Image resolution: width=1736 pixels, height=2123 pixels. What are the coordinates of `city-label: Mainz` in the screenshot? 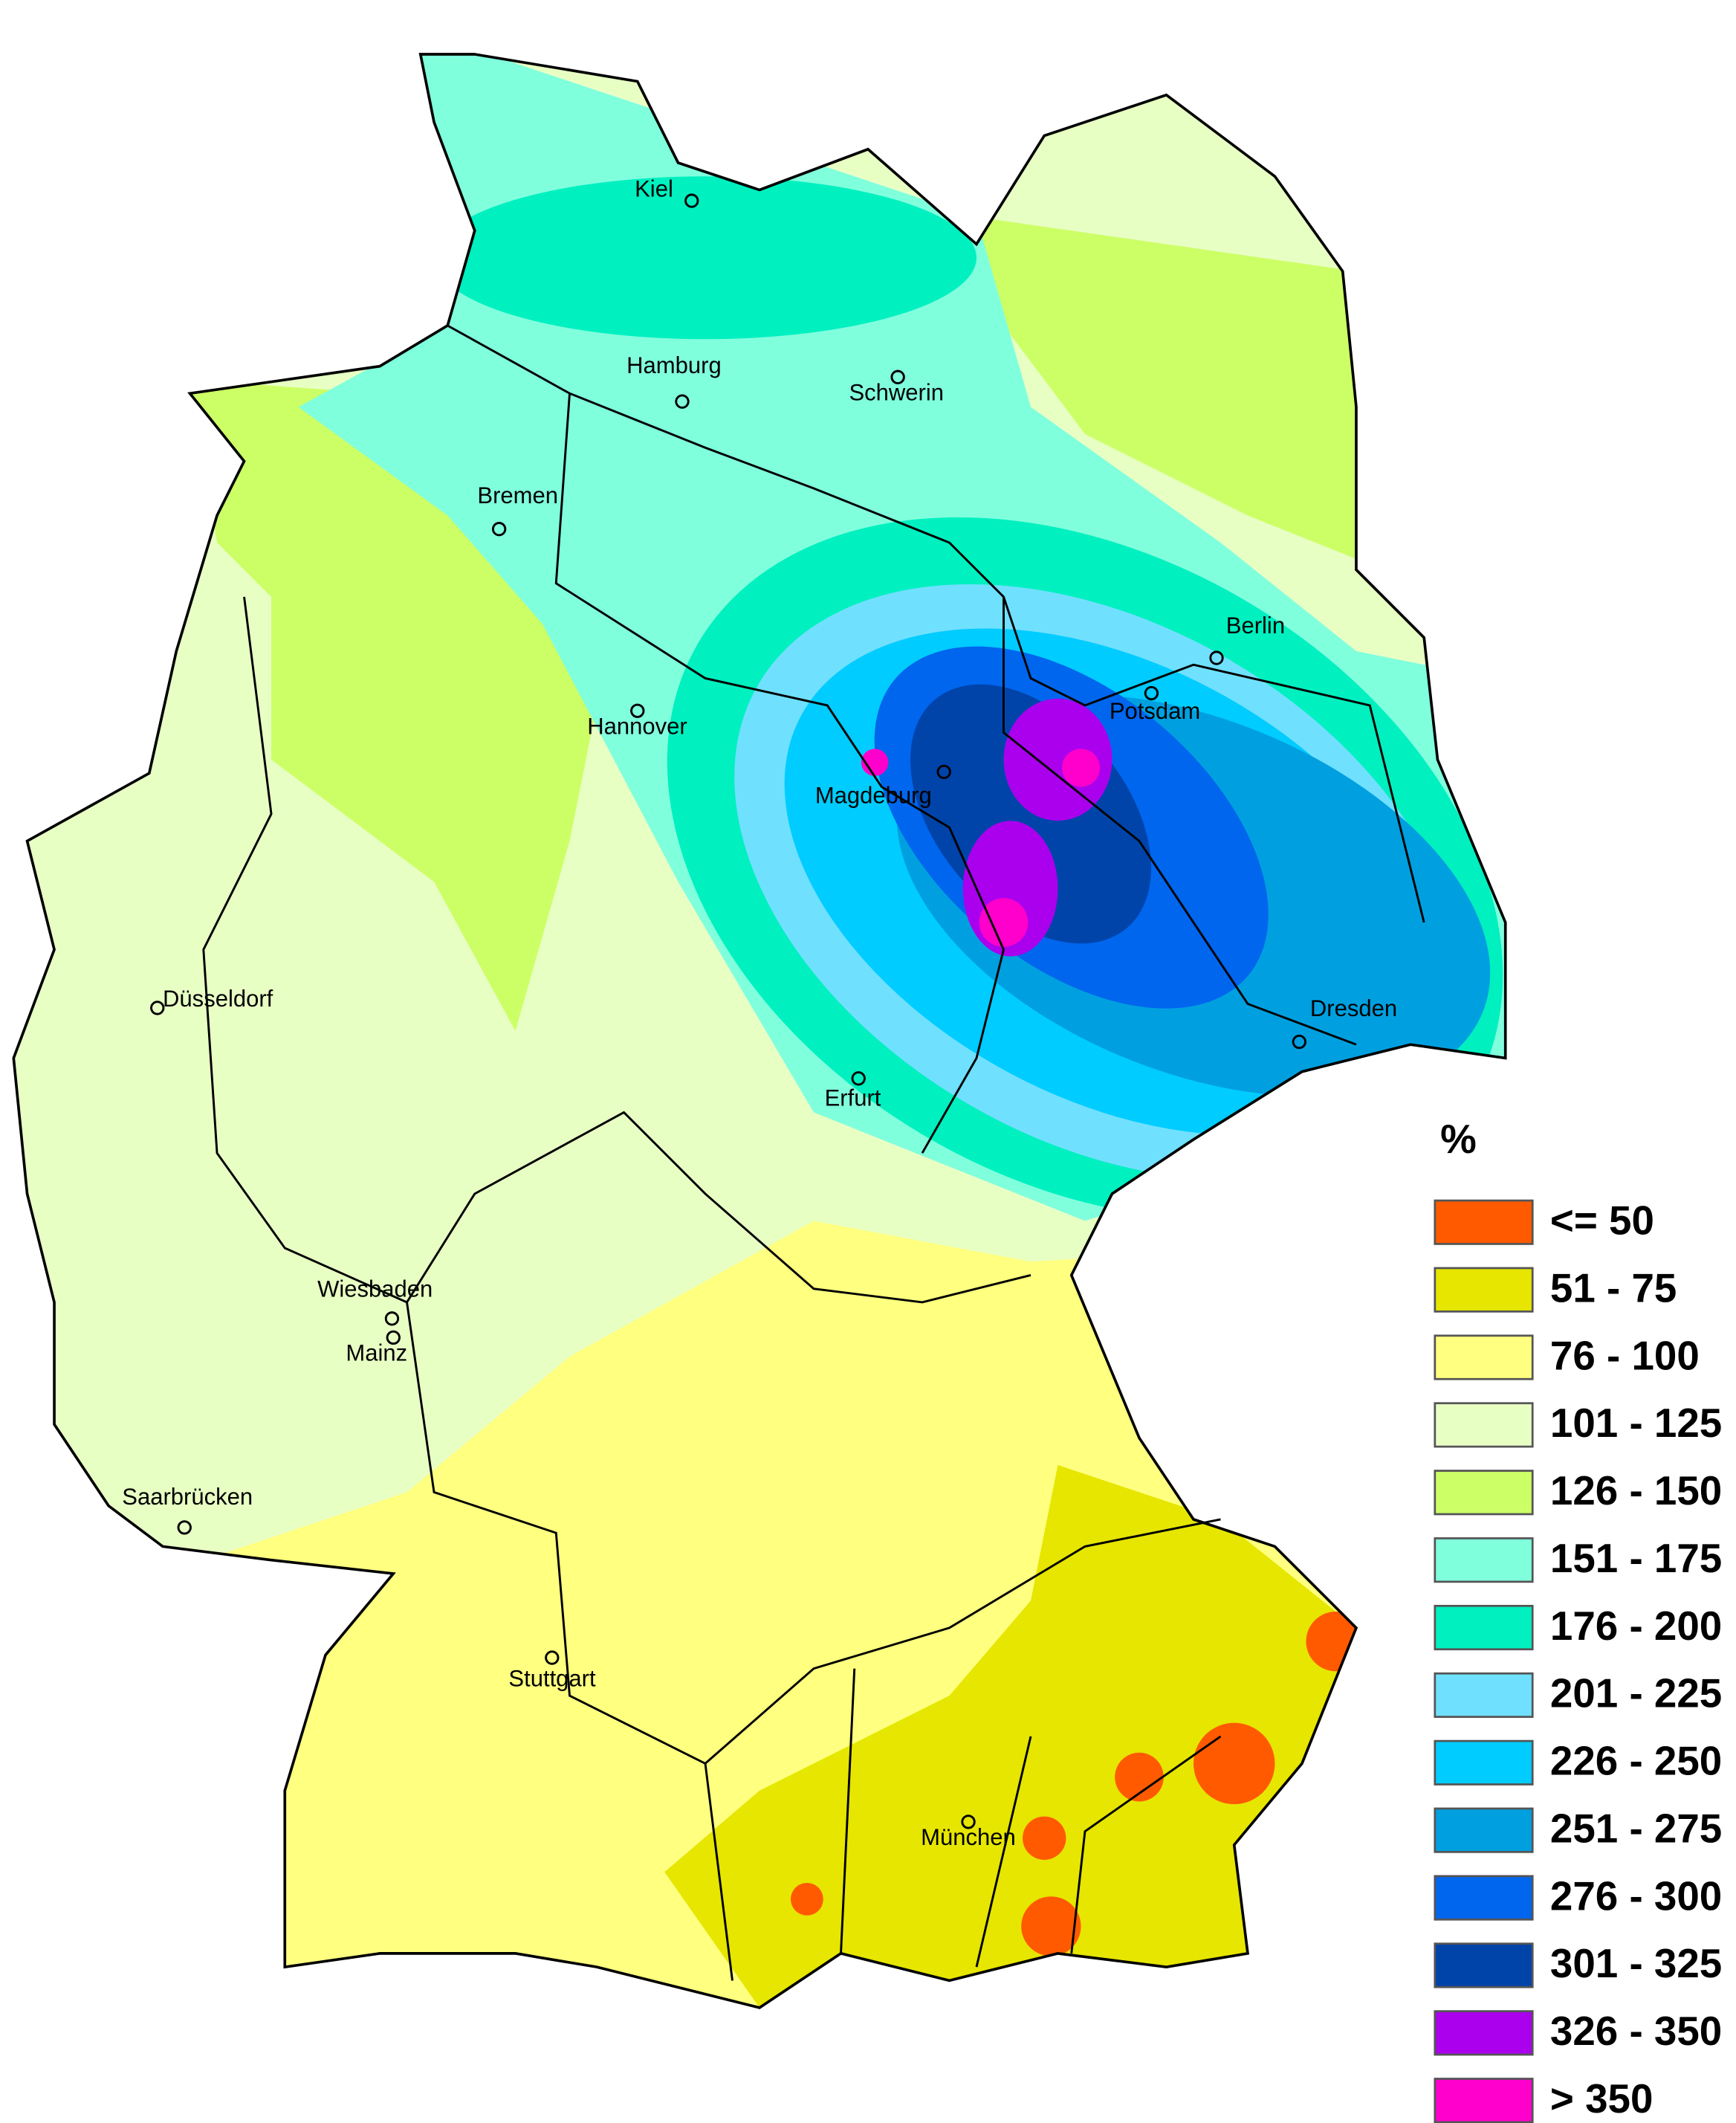 It's located at (376, 1353).